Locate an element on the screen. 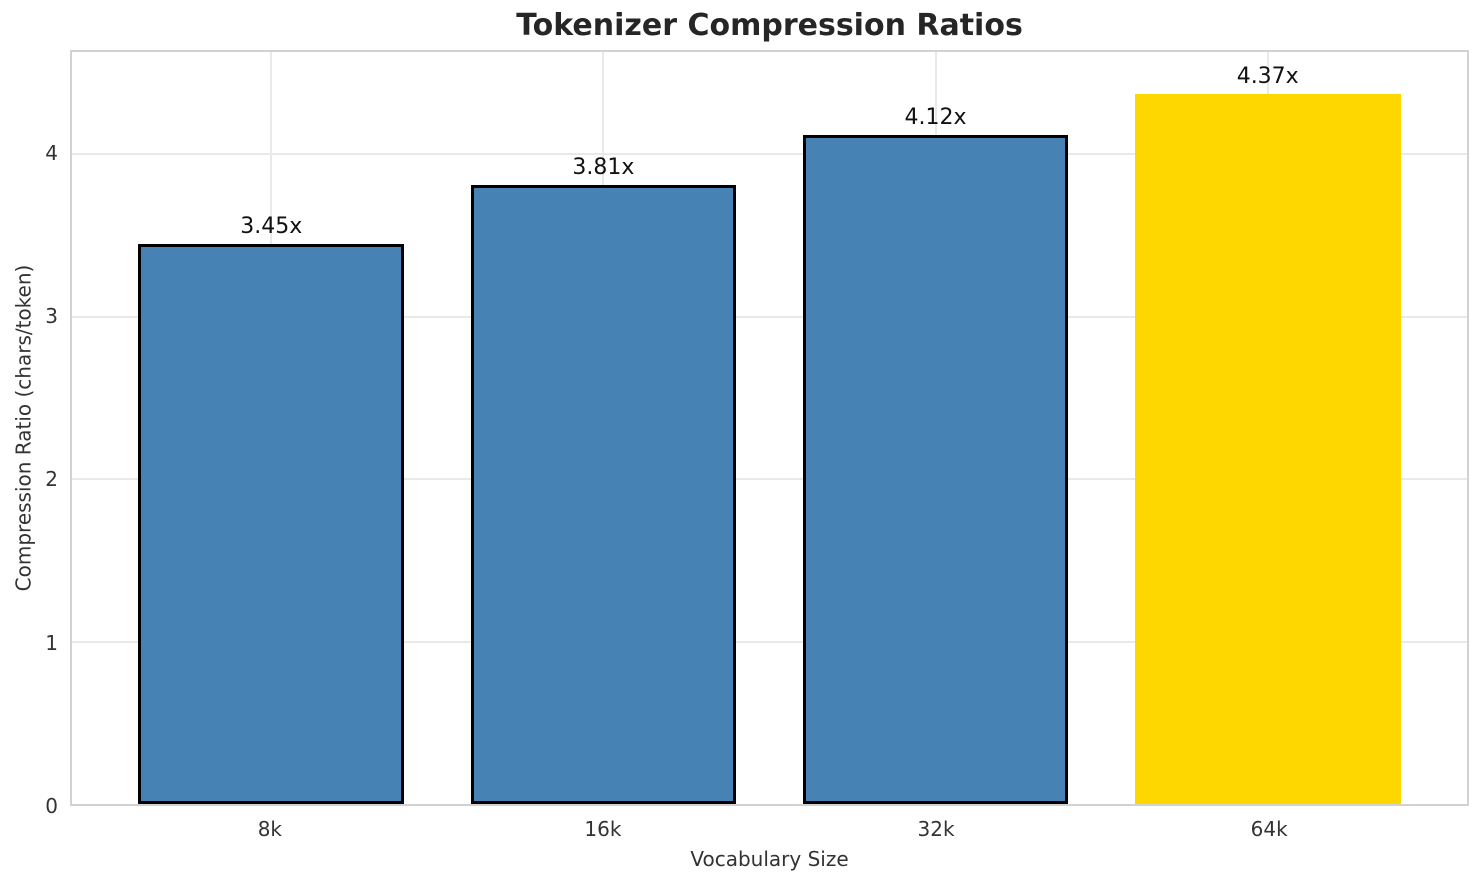  chart-title: Tokenizer Compression Ratios is located at coordinates (769, 25).